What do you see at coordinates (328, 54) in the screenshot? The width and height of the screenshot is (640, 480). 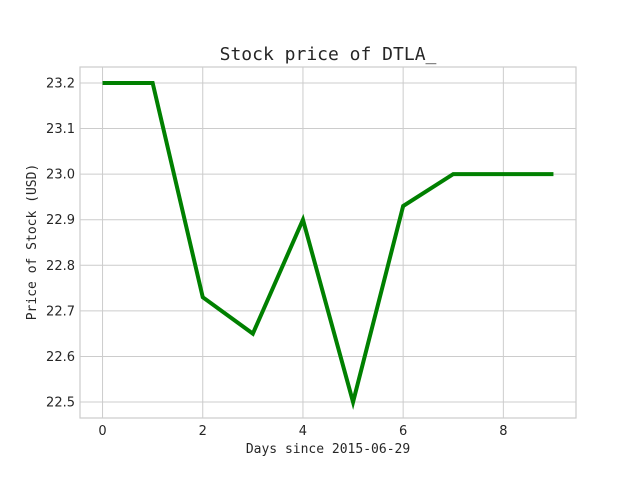 I see `chart-title: Stock price of DTLA_` at bounding box center [328, 54].